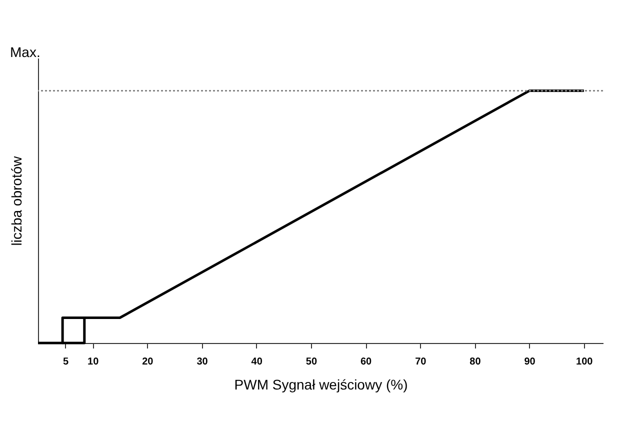 This screenshot has height=423, width=631. What do you see at coordinates (202, 362) in the screenshot?
I see `x-tick-label: 30` at bounding box center [202, 362].